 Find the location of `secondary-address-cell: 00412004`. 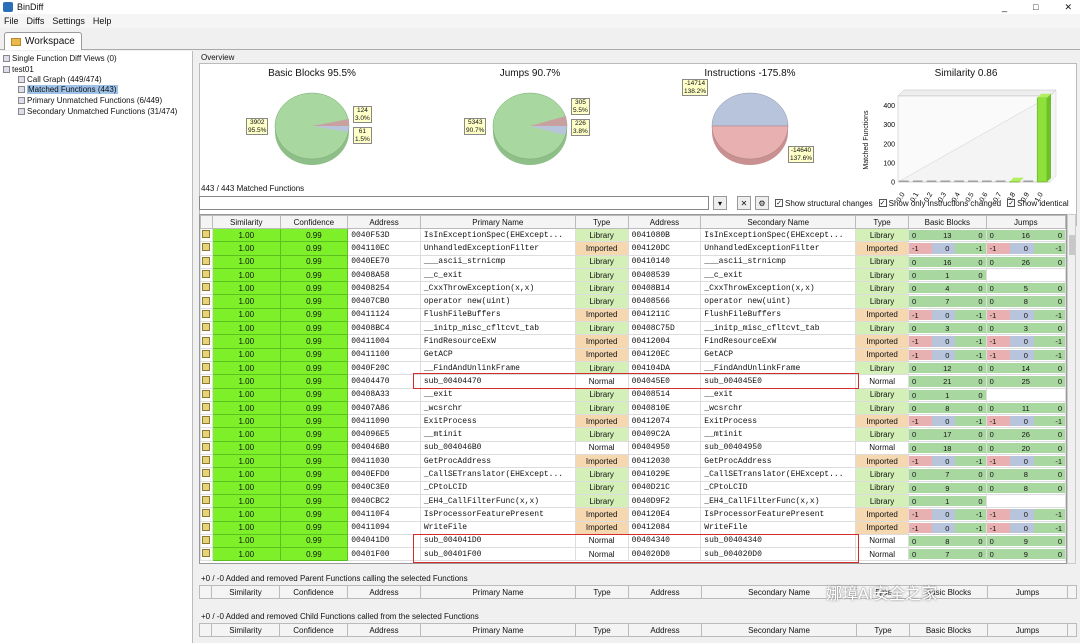

secondary-address-cell: 00412004 is located at coordinates (664, 341).